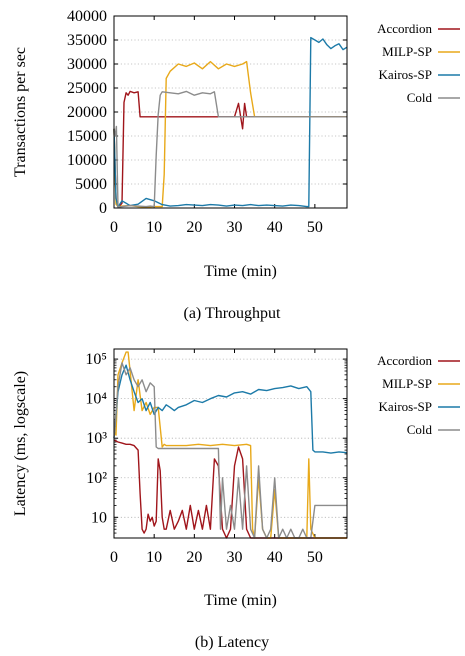 The height and width of the screenshot is (656, 465). What do you see at coordinates (96, 359) in the screenshot?
I see `y-tick-label: 10⁵` at bounding box center [96, 359].